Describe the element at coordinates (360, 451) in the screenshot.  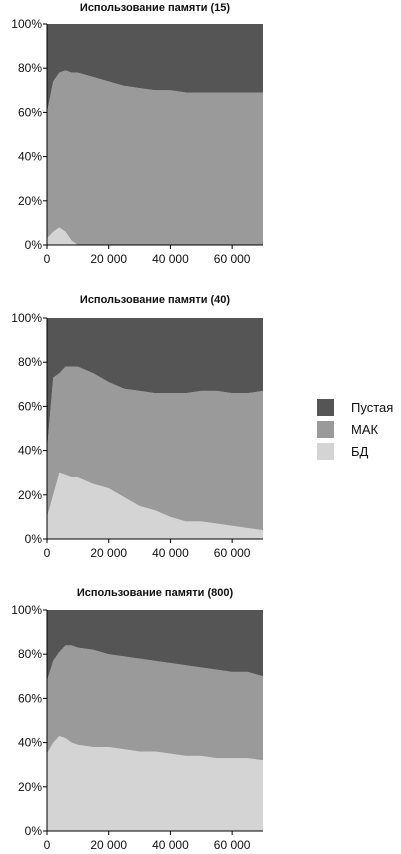
I see `legend-label-db: БД` at that location.